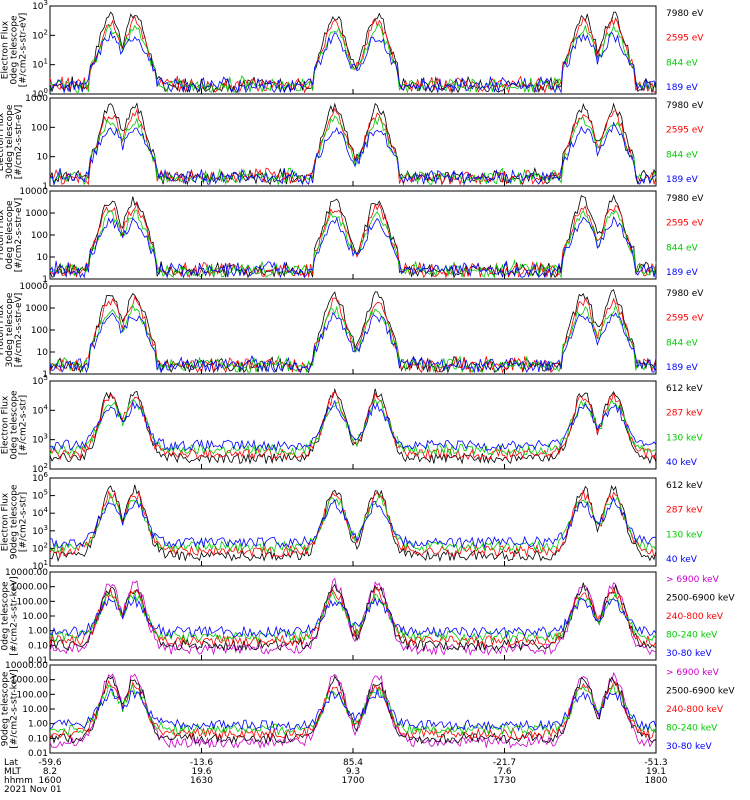 This screenshot has width=750, height=800. What do you see at coordinates (50, 763) in the screenshot?
I see `x-tick-label: -59.6` at bounding box center [50, 763].